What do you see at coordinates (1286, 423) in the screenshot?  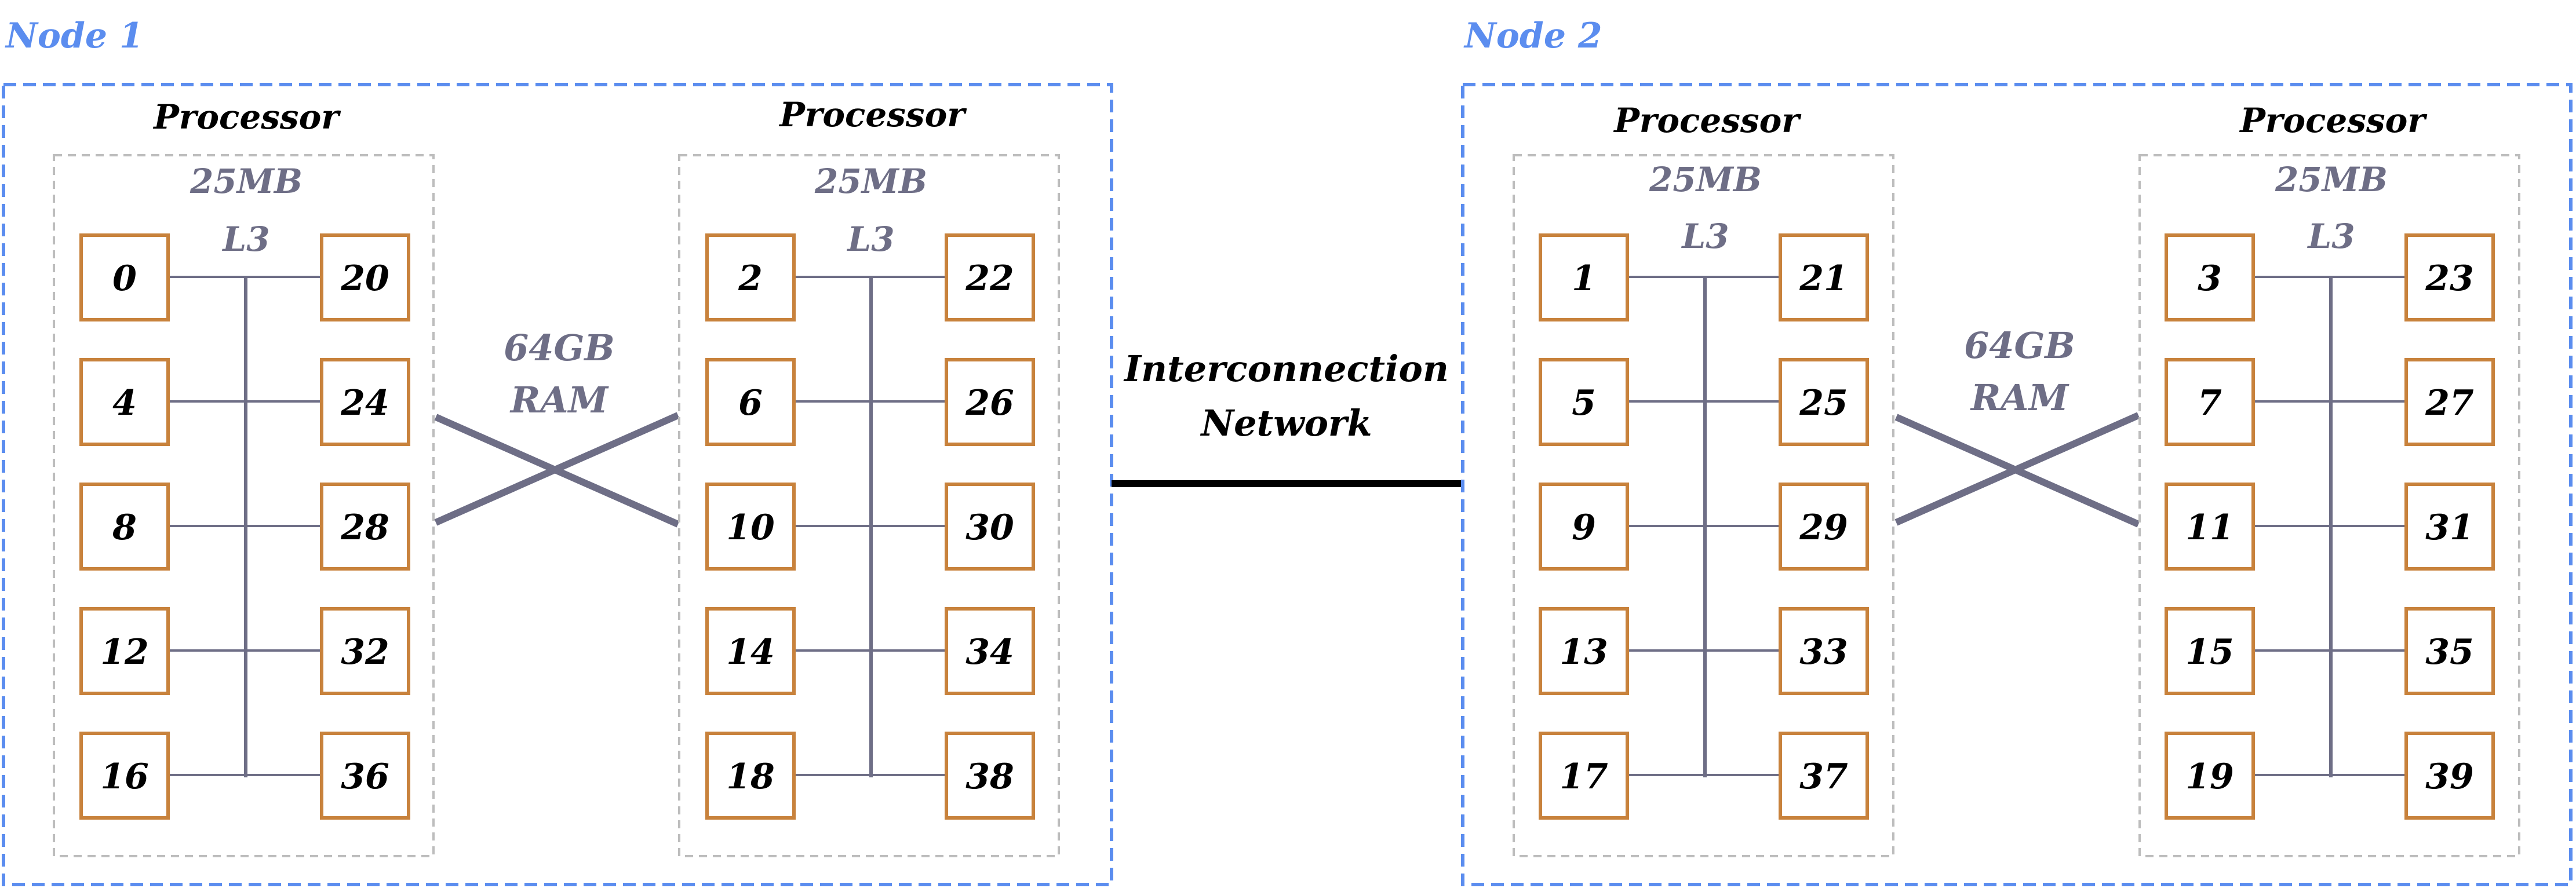 I see `interconnect-label-line2: Network` at bounding box center [1286, 423].